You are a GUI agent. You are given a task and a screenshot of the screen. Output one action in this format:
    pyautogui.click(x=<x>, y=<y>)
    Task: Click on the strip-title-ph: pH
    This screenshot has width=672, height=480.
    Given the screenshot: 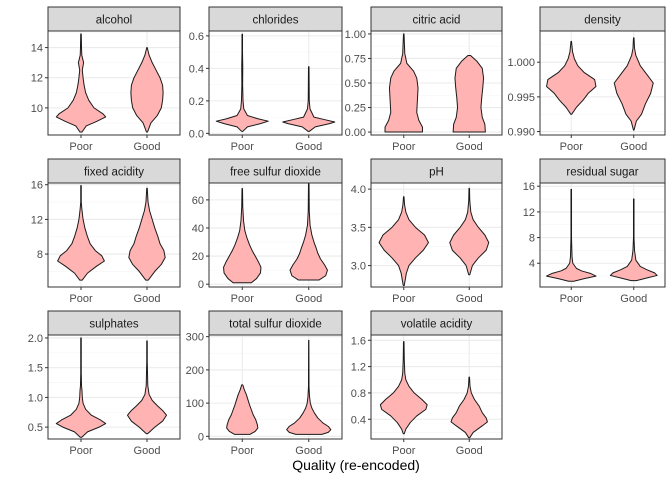 What is the action you would take?
    pyautogui.click(x=436, y=173)
    